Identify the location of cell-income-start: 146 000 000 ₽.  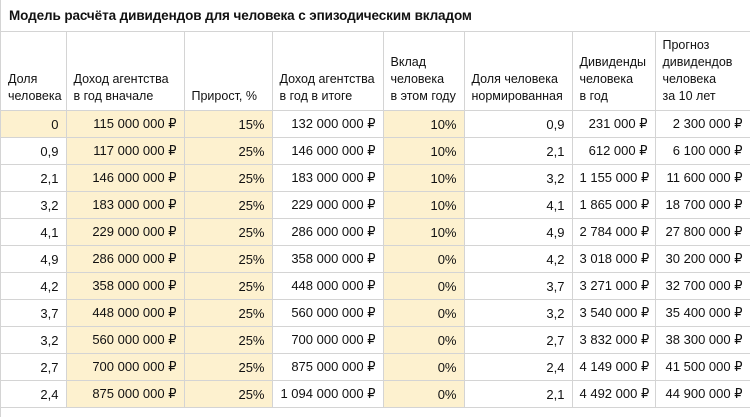
(125, 178).